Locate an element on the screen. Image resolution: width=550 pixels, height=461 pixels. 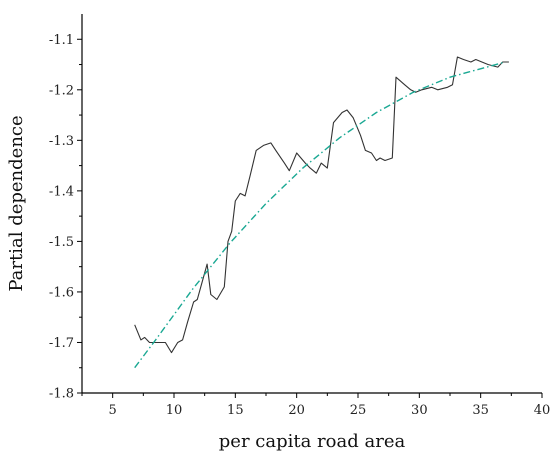
x-tick-label: 25 is located at coordinates (358, 410).